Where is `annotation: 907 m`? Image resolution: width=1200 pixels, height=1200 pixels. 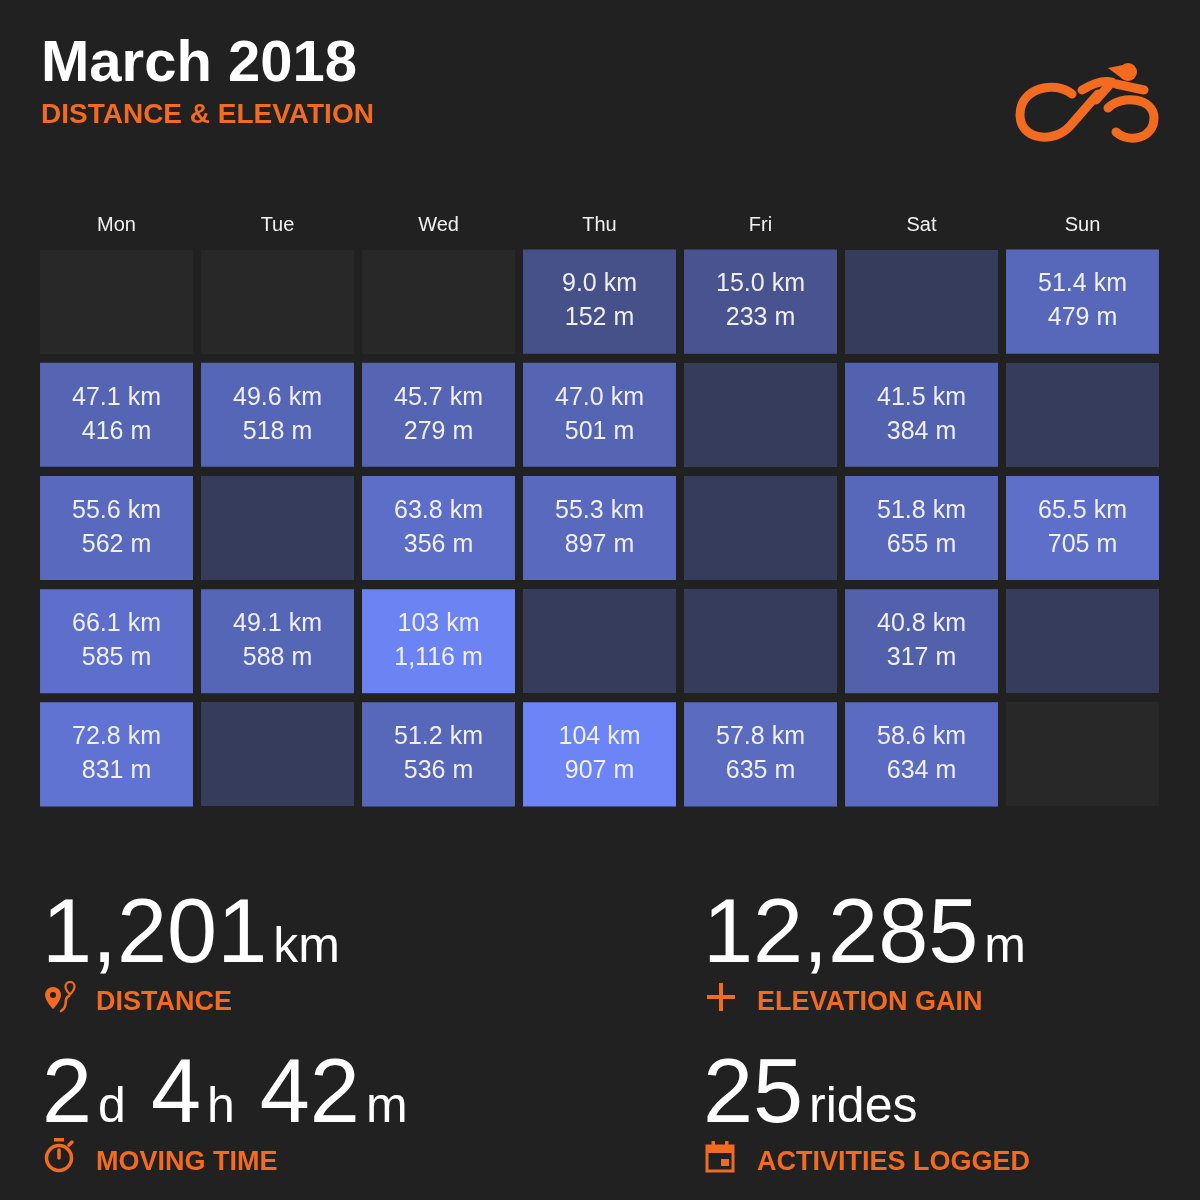 annotation: 907 m is located at coordinates (599, 769).